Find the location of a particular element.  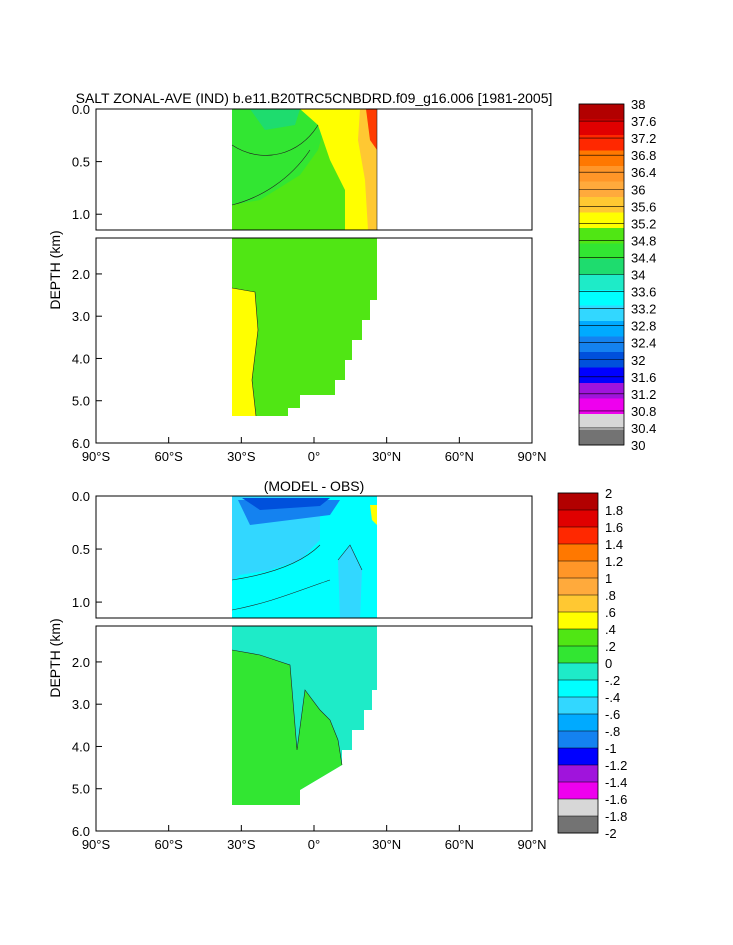

colorbar-label: 36.4 is located at coordinates (643, 172).